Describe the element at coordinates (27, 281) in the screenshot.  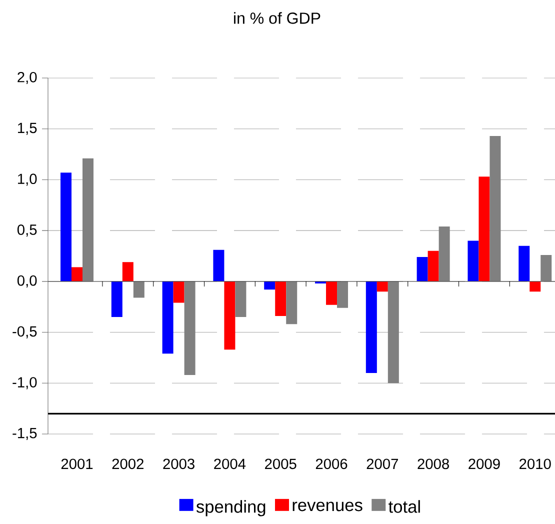
I see `y-tick-label: 0,0` at that location.